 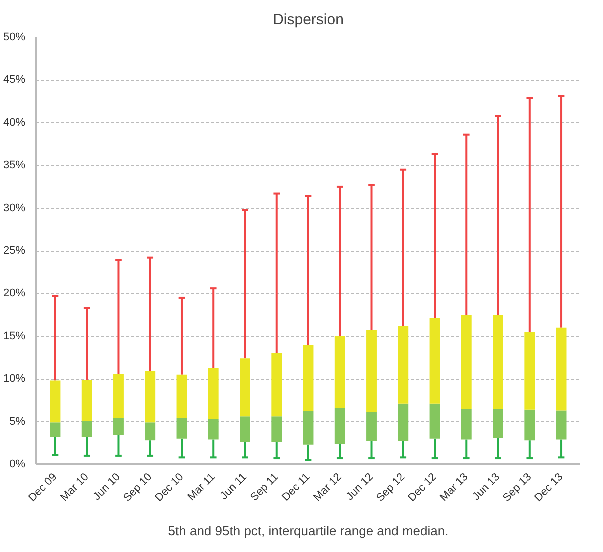 What do you see at coordinates (549, 487) in the screenshot?
I see `x-tick-label: Dec 13` at bounding box center [549, 487].